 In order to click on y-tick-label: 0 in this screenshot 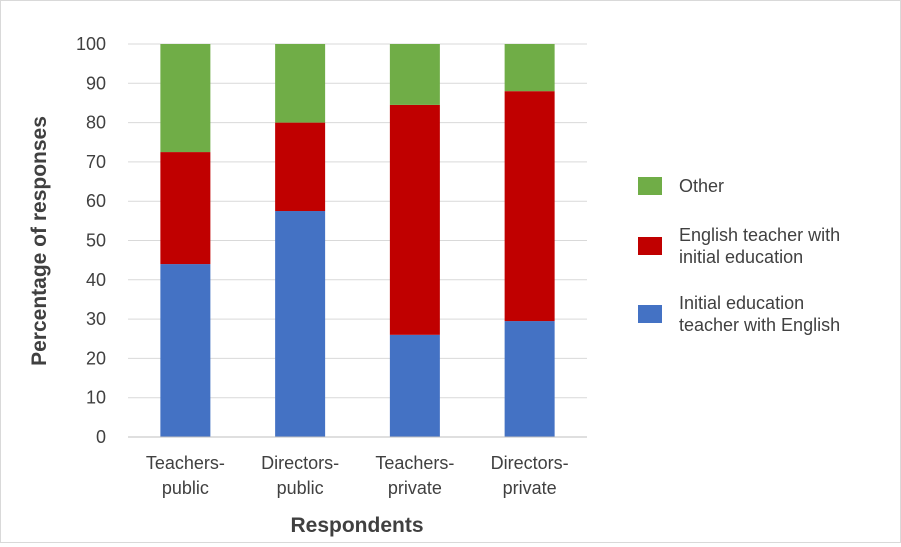, I will do `click(101, 437)`.